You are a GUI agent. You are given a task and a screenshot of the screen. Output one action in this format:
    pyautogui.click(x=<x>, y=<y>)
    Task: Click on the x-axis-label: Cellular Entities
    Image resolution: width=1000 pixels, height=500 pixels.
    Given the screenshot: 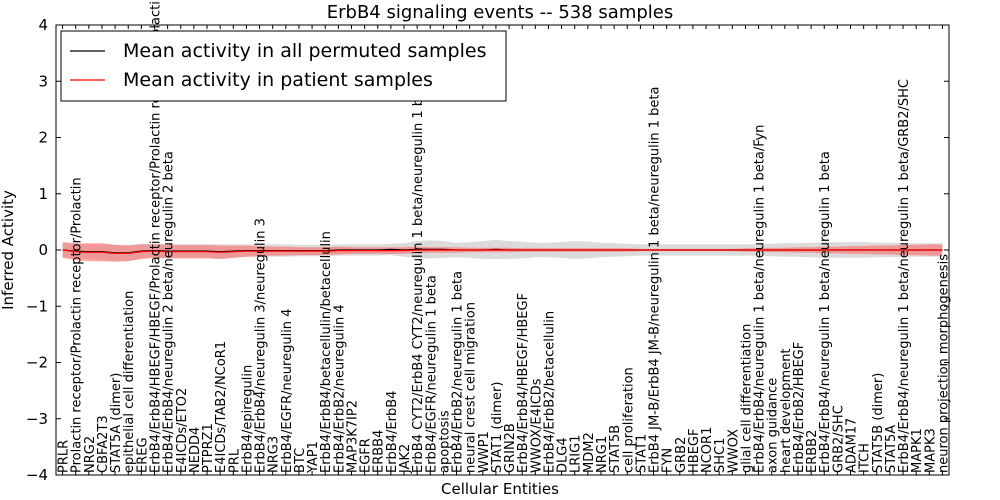 What is the action you would take?
    pyautogui.click(x=500, y=489)
    